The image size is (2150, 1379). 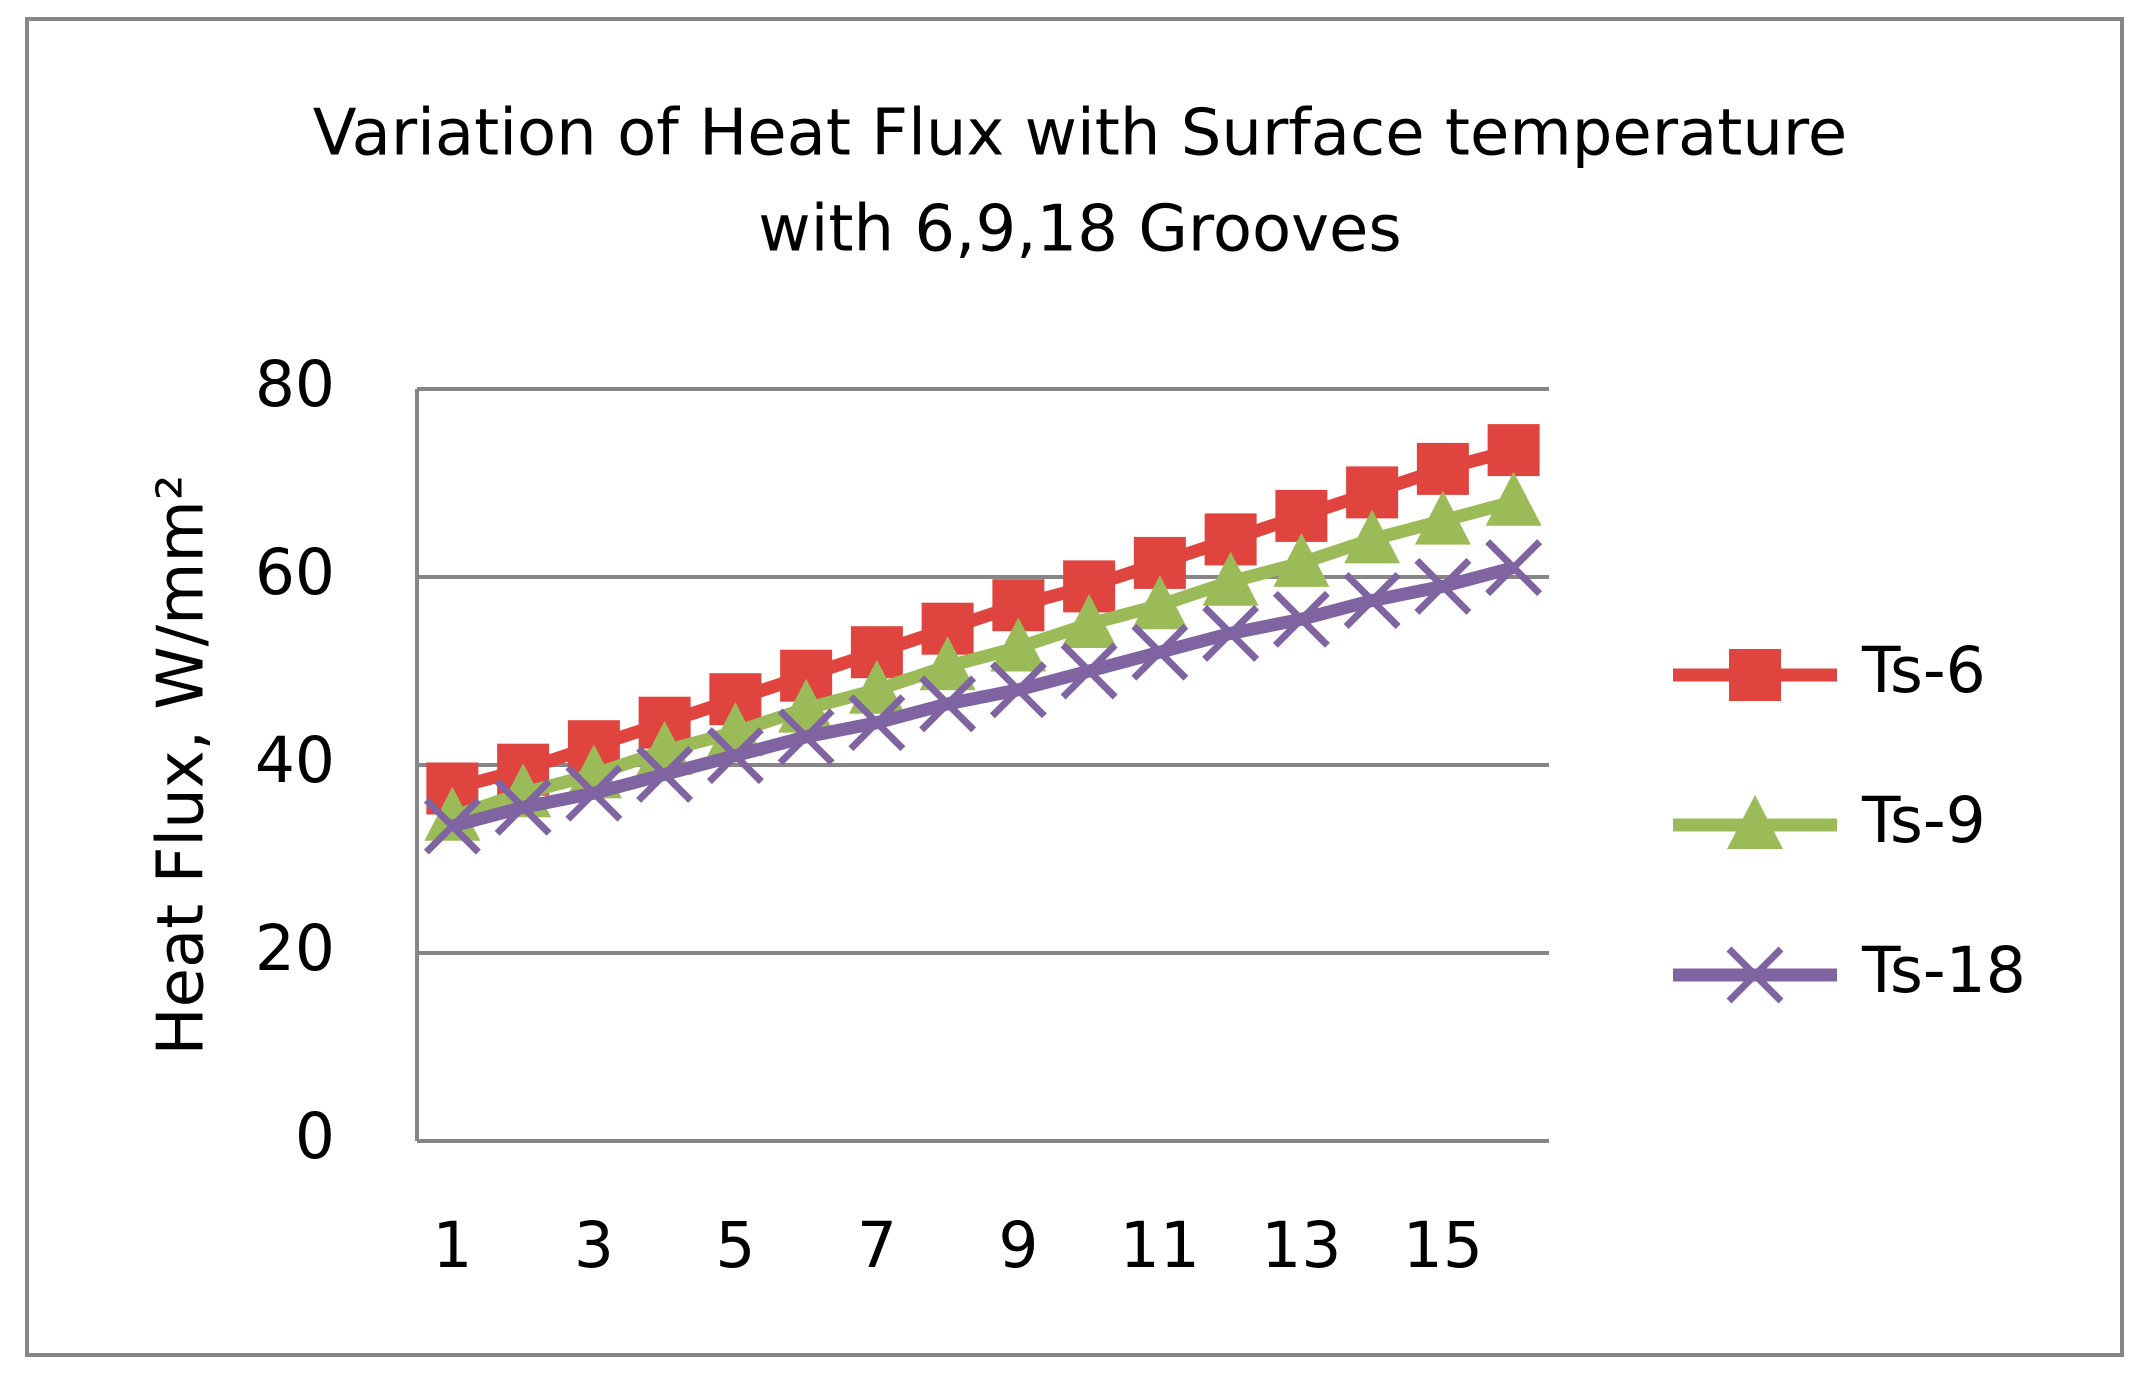 I want to click on legend-item: Ts-18, so click(x=1849, y=970).